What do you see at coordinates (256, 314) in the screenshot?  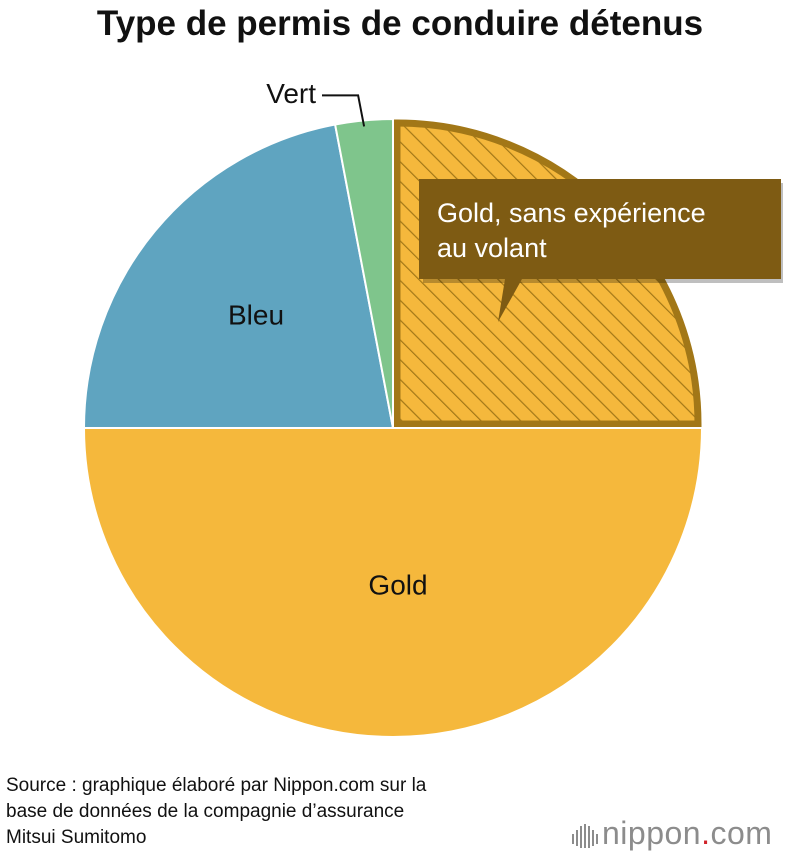 I see `slice-label-bleu: Bleu` at bounding box center [256, 314].